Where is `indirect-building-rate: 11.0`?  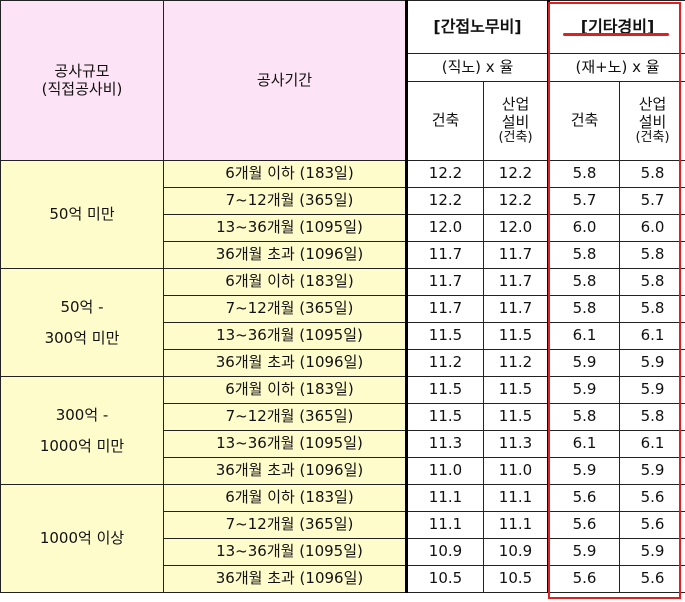 indirect-building-rate: 11.0 is located at coordinates (445, 471).